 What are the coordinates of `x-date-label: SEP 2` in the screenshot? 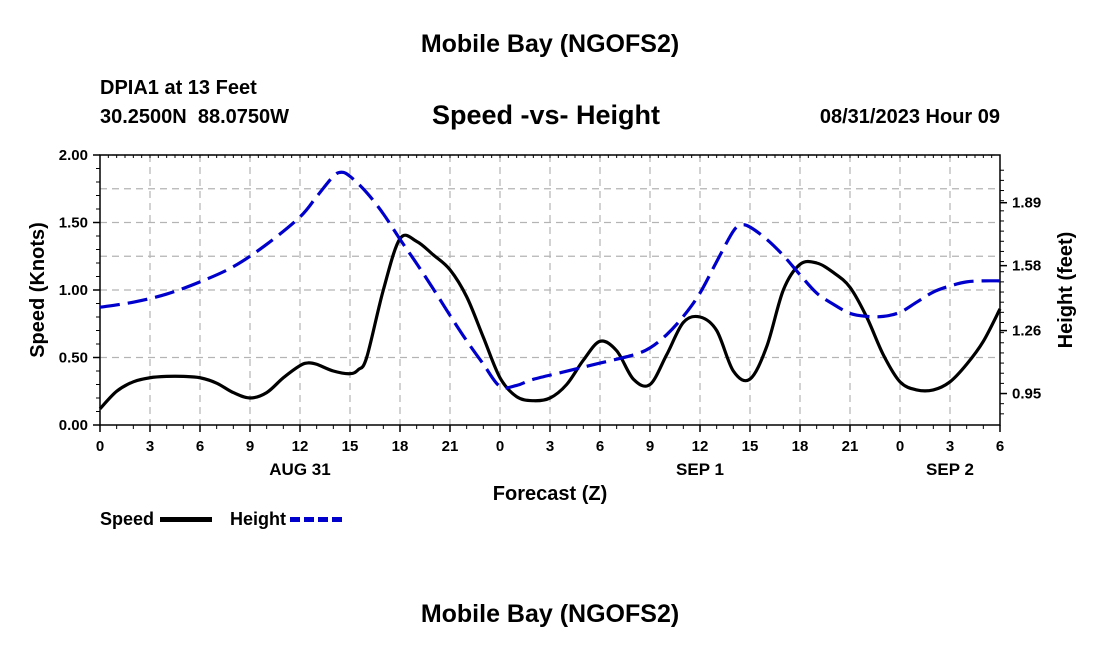 It's located at (950, 469).